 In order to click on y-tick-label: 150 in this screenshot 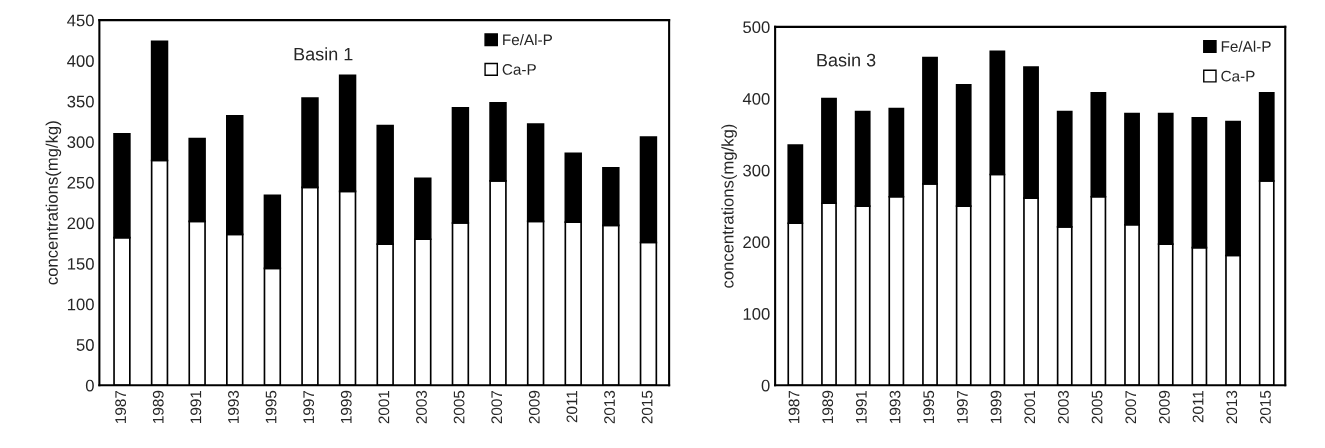, I will do `click(80, 263)`.